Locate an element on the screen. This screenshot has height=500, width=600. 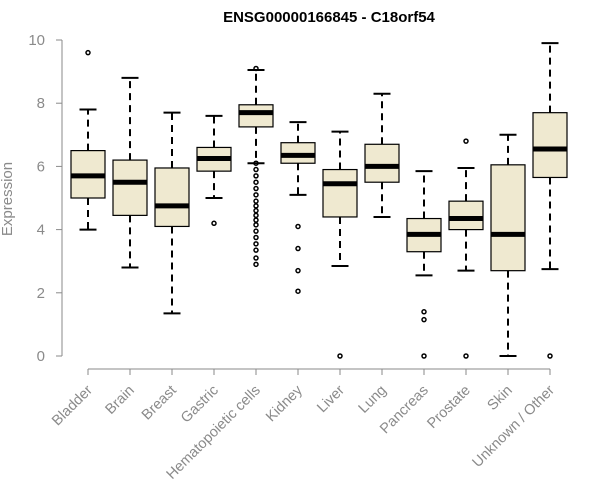
box-hematopoietic-cells is located at coordinates (256, 166).